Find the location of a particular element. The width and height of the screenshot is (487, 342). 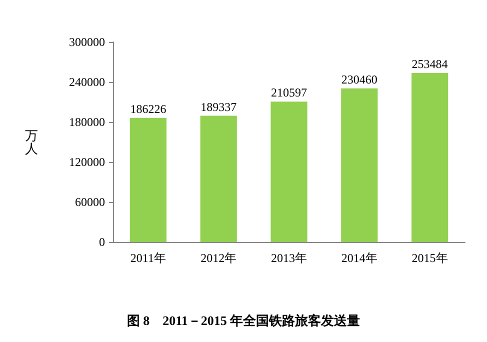

x-tick-label: 2013年 is located at coordinates (289, 258).